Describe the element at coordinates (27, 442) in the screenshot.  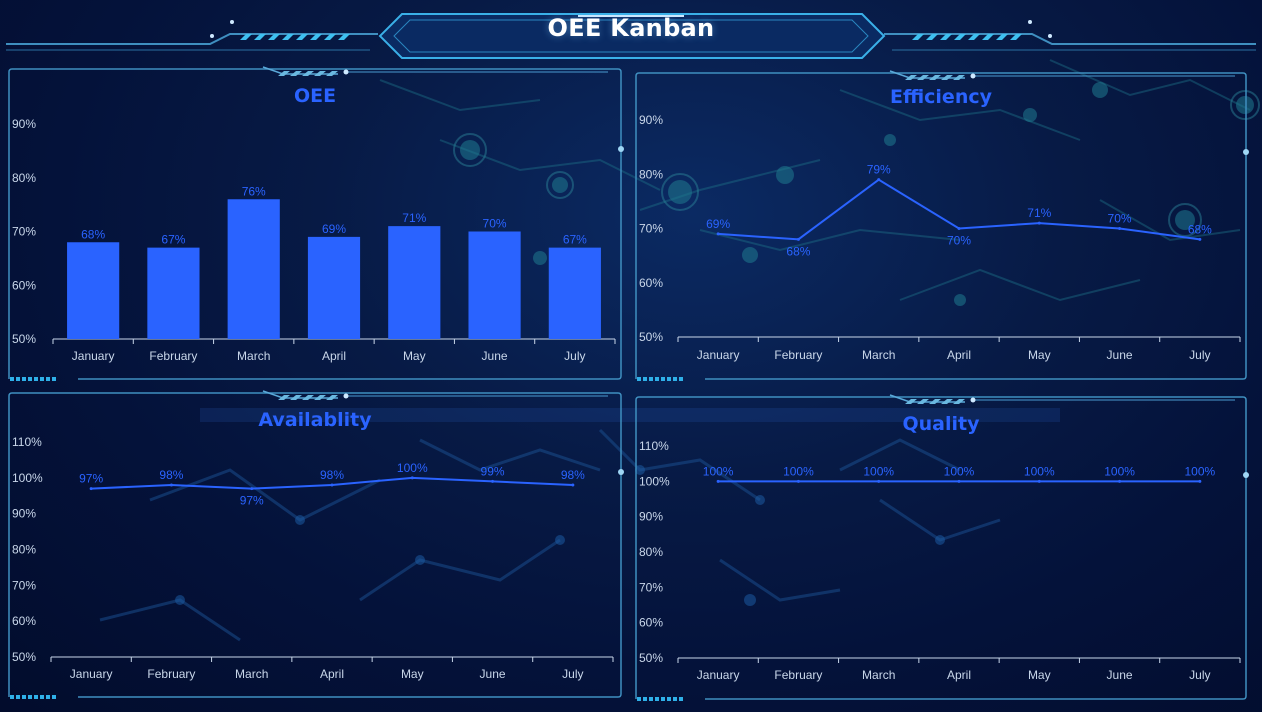
I see `y-tick-label: 110%` at that location.